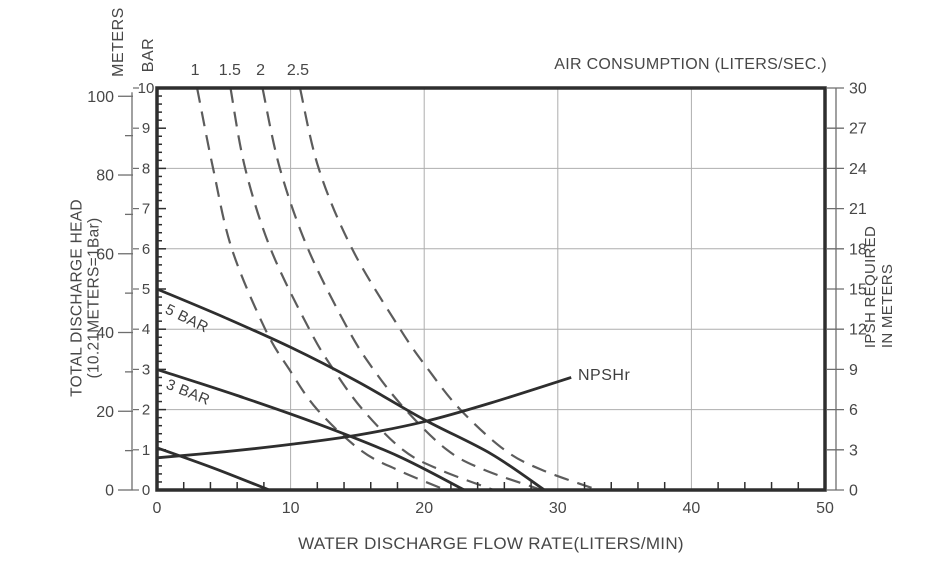  Describe the element at coordinates (853, 410) in the screenshot. I see `npsh-tick-label: 6` at that location.